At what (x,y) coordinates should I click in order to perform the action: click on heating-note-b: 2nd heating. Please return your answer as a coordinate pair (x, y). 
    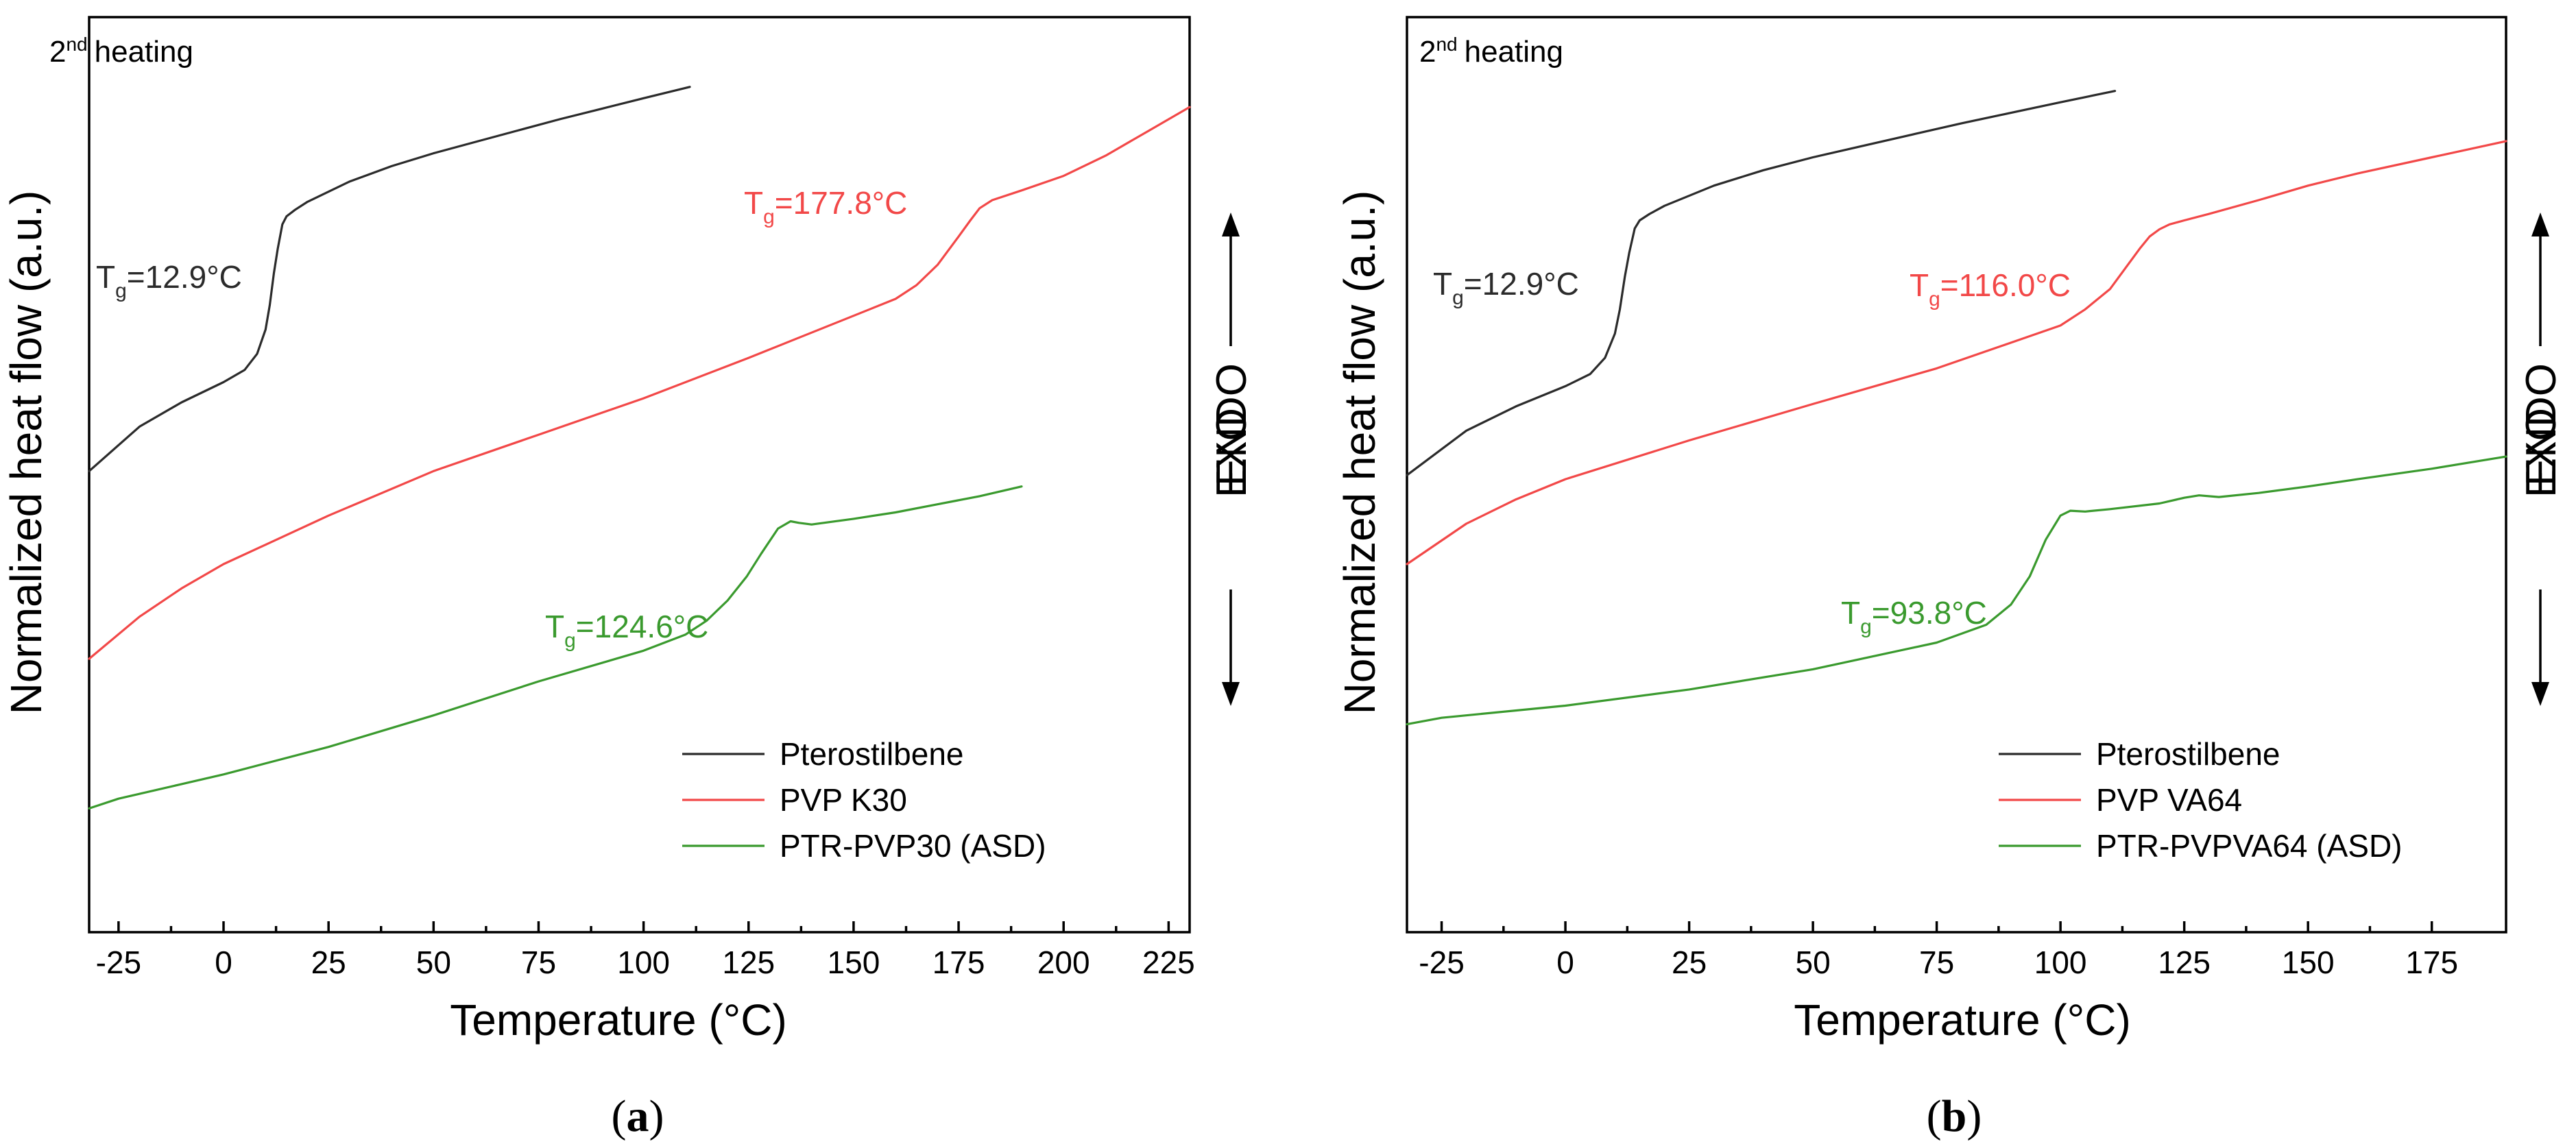
    Looking at the image, I should click on (1491, 51).